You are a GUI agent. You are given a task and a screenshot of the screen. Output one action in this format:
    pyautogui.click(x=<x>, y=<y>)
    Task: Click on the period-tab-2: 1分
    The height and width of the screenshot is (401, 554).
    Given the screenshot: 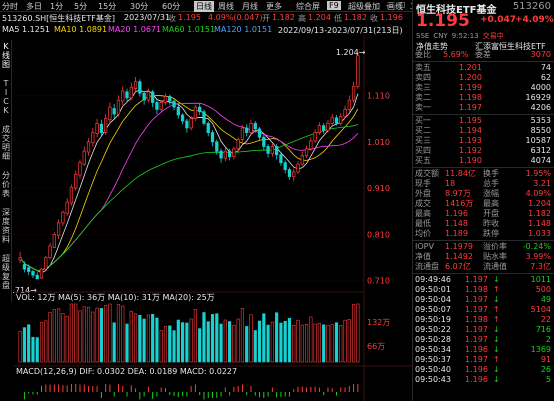 What is the action you would take?
    pyautogui.click(x=57, y=6)
    